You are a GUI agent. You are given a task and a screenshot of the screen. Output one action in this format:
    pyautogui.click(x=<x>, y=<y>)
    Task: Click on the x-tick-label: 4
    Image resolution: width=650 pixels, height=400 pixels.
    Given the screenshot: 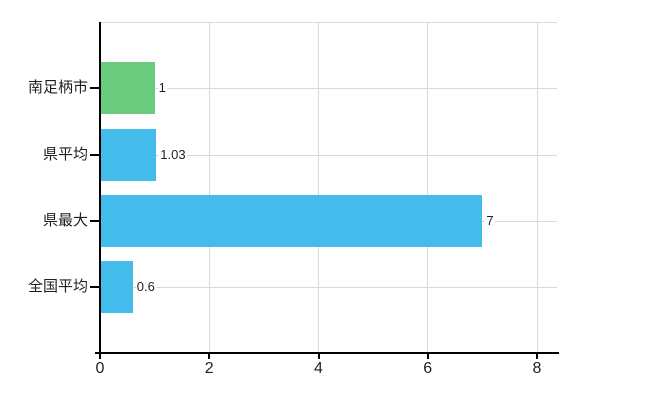 What is the action you would take?
    pyautogui.click(x=318, y=368)
    